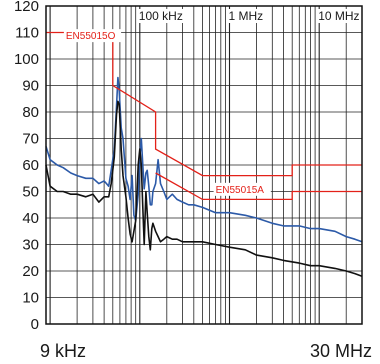 The image size is (380, 364). What do you see at coordinates (30, 218) in the screenshot?
I see `y-tick-label: 40` at bounding box center [30, 218].